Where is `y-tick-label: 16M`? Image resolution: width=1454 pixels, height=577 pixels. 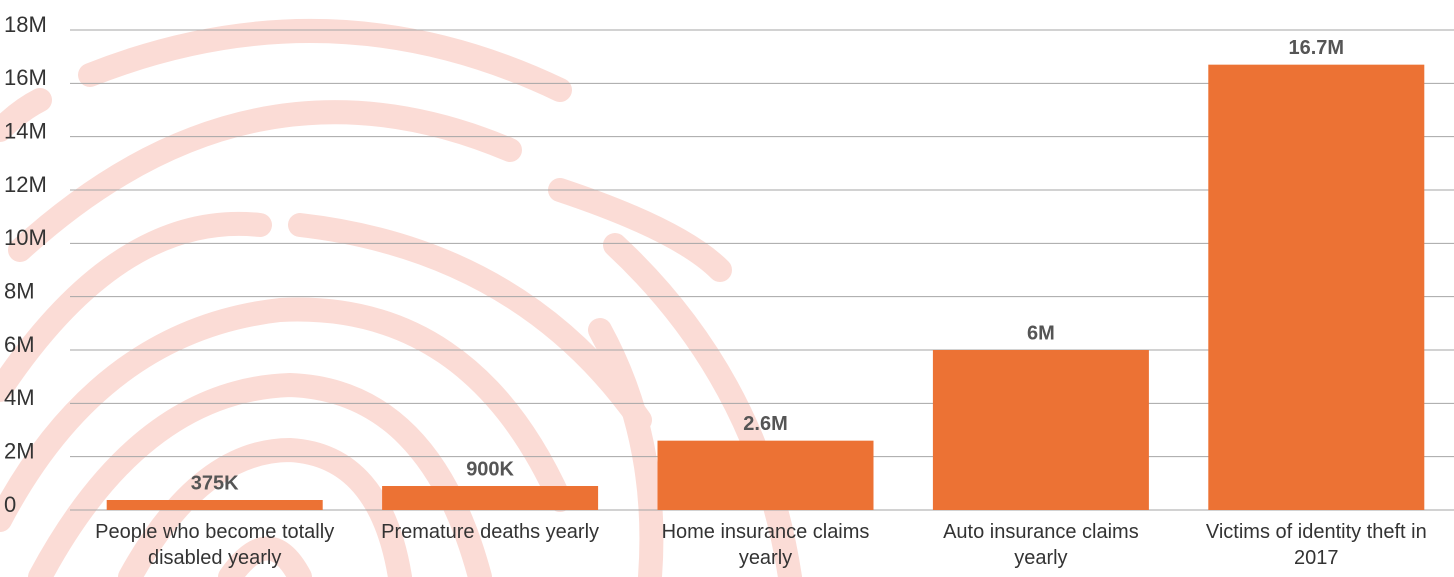 y-tick-label: 16M is located at coordinates (25, 77).